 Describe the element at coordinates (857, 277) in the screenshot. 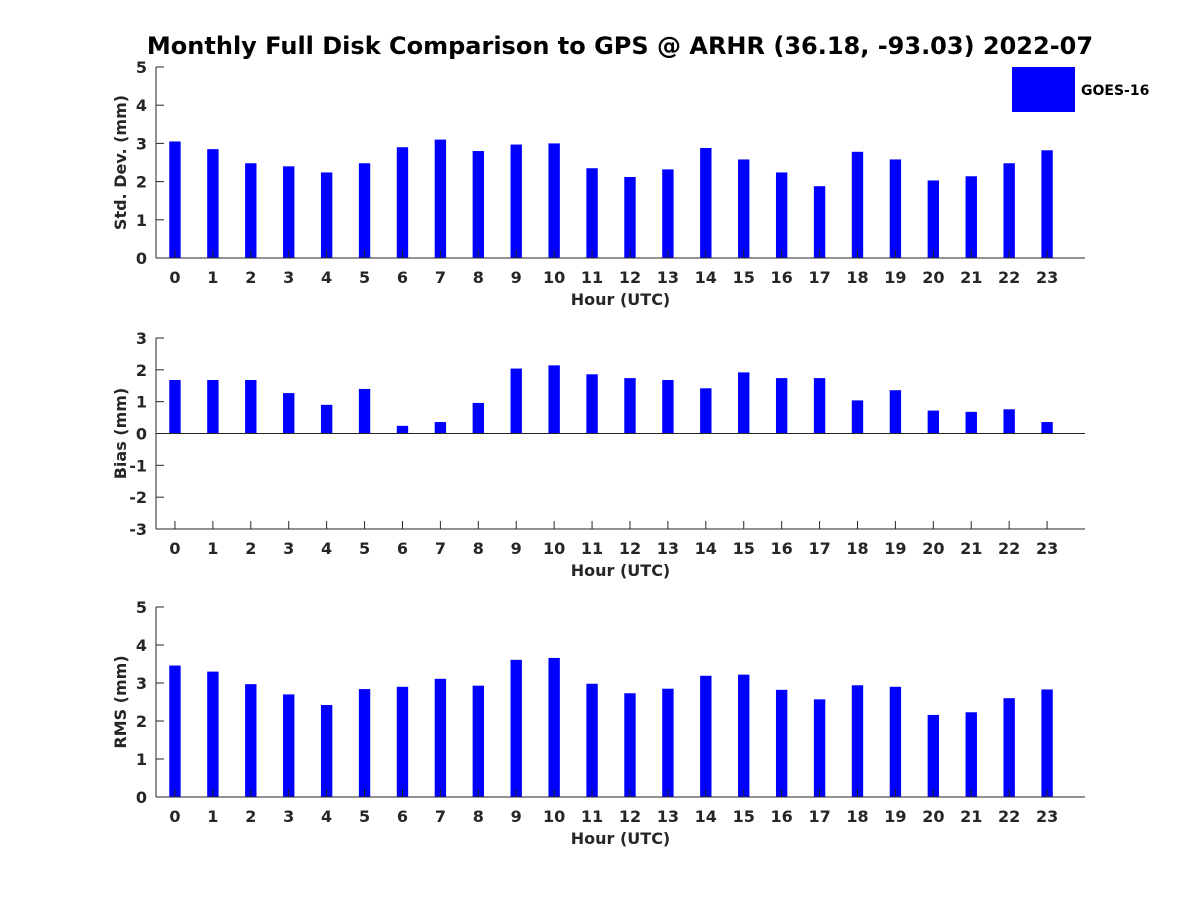

I see `x-tick-label: 18` at that location.